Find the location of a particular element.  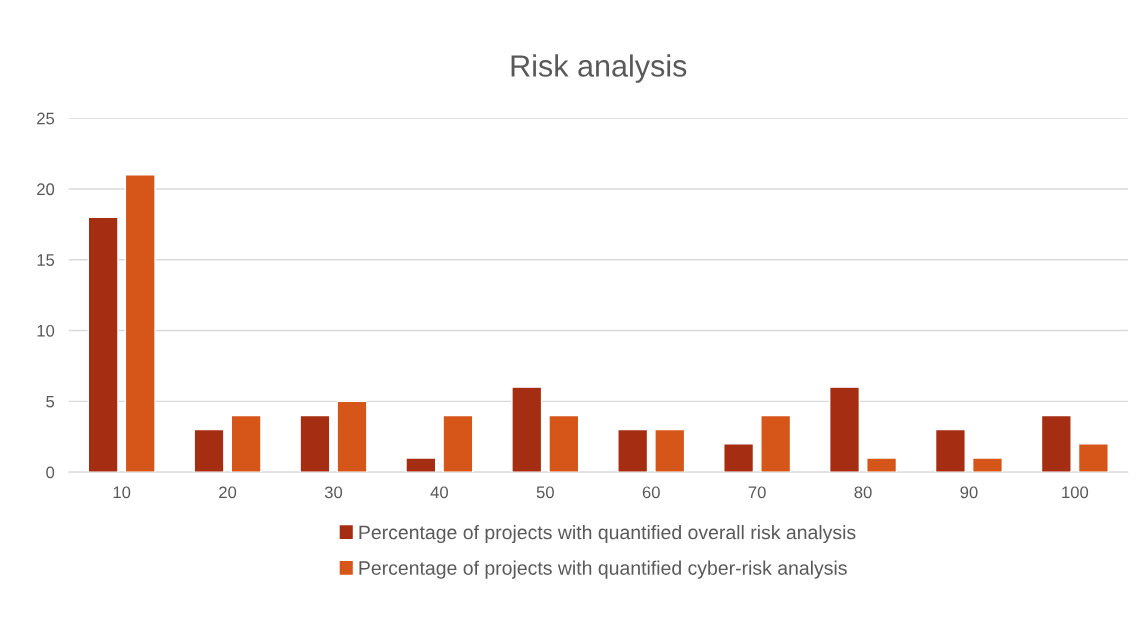

x-tick-label: 20 is located at coordinates (228, 492).